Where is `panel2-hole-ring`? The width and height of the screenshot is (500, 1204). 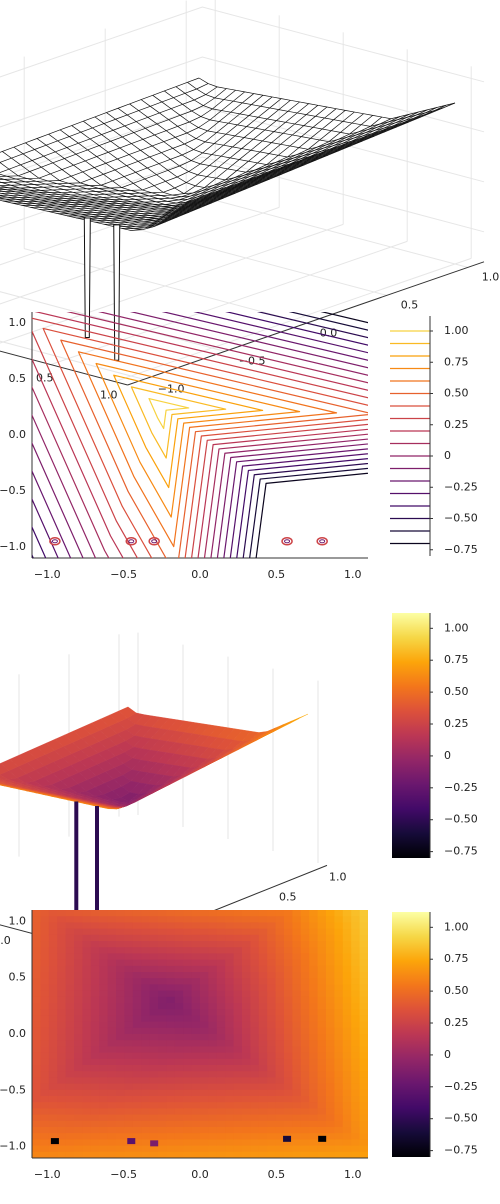 panel2-hole-ring is located at coordinates (322, 541).